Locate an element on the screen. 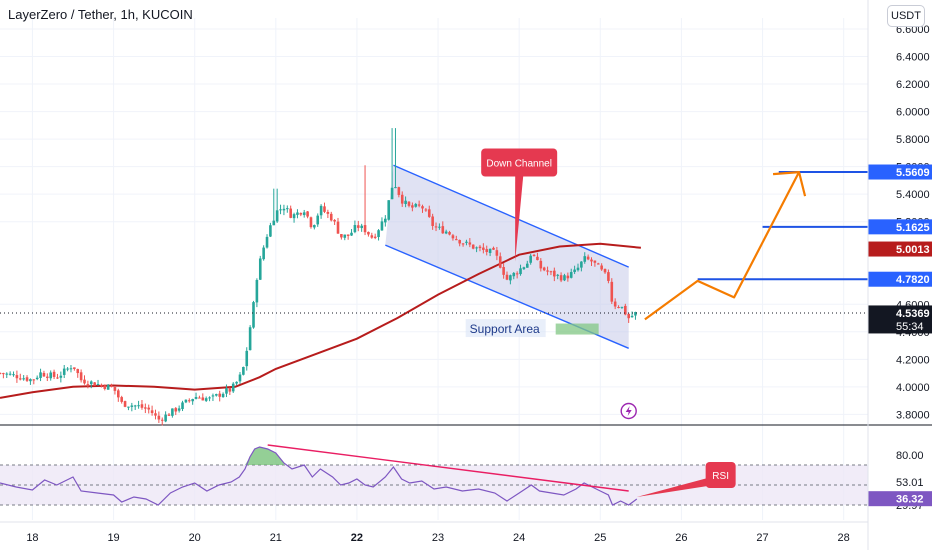 This screenshot has height=550, width=932. price-tick-label: 6.4000 is located at coordinates (913, 58).